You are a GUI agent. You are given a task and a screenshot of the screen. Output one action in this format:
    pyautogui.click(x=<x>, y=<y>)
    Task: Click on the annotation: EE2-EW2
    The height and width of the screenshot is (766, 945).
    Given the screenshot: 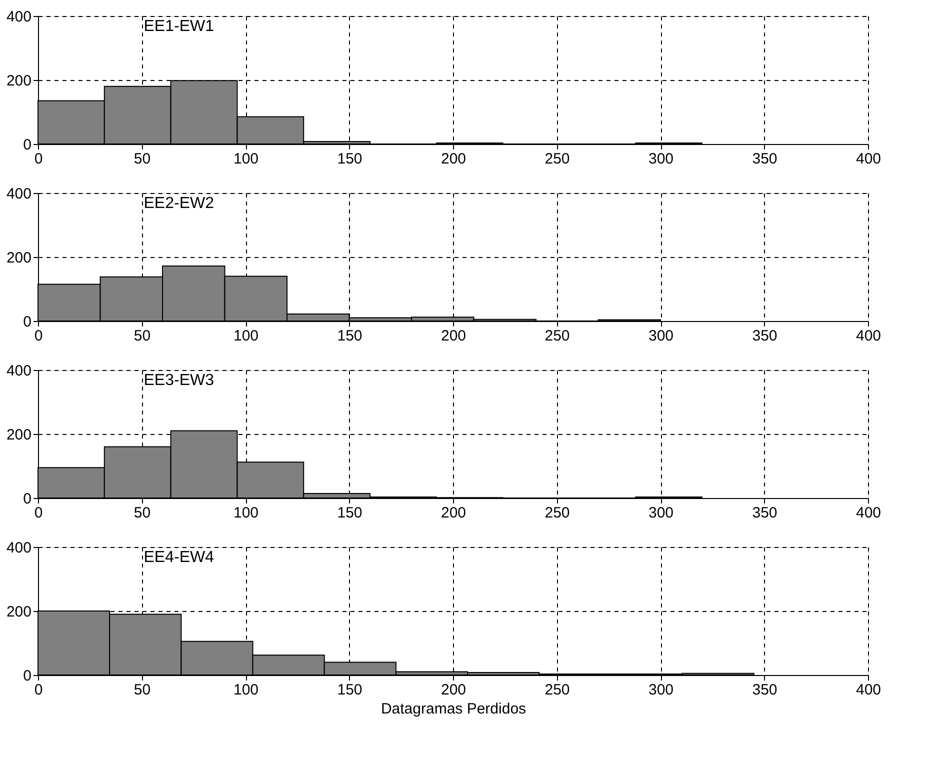 What is the action you would take?
    pyautogui.click(x=179, y=203)
    